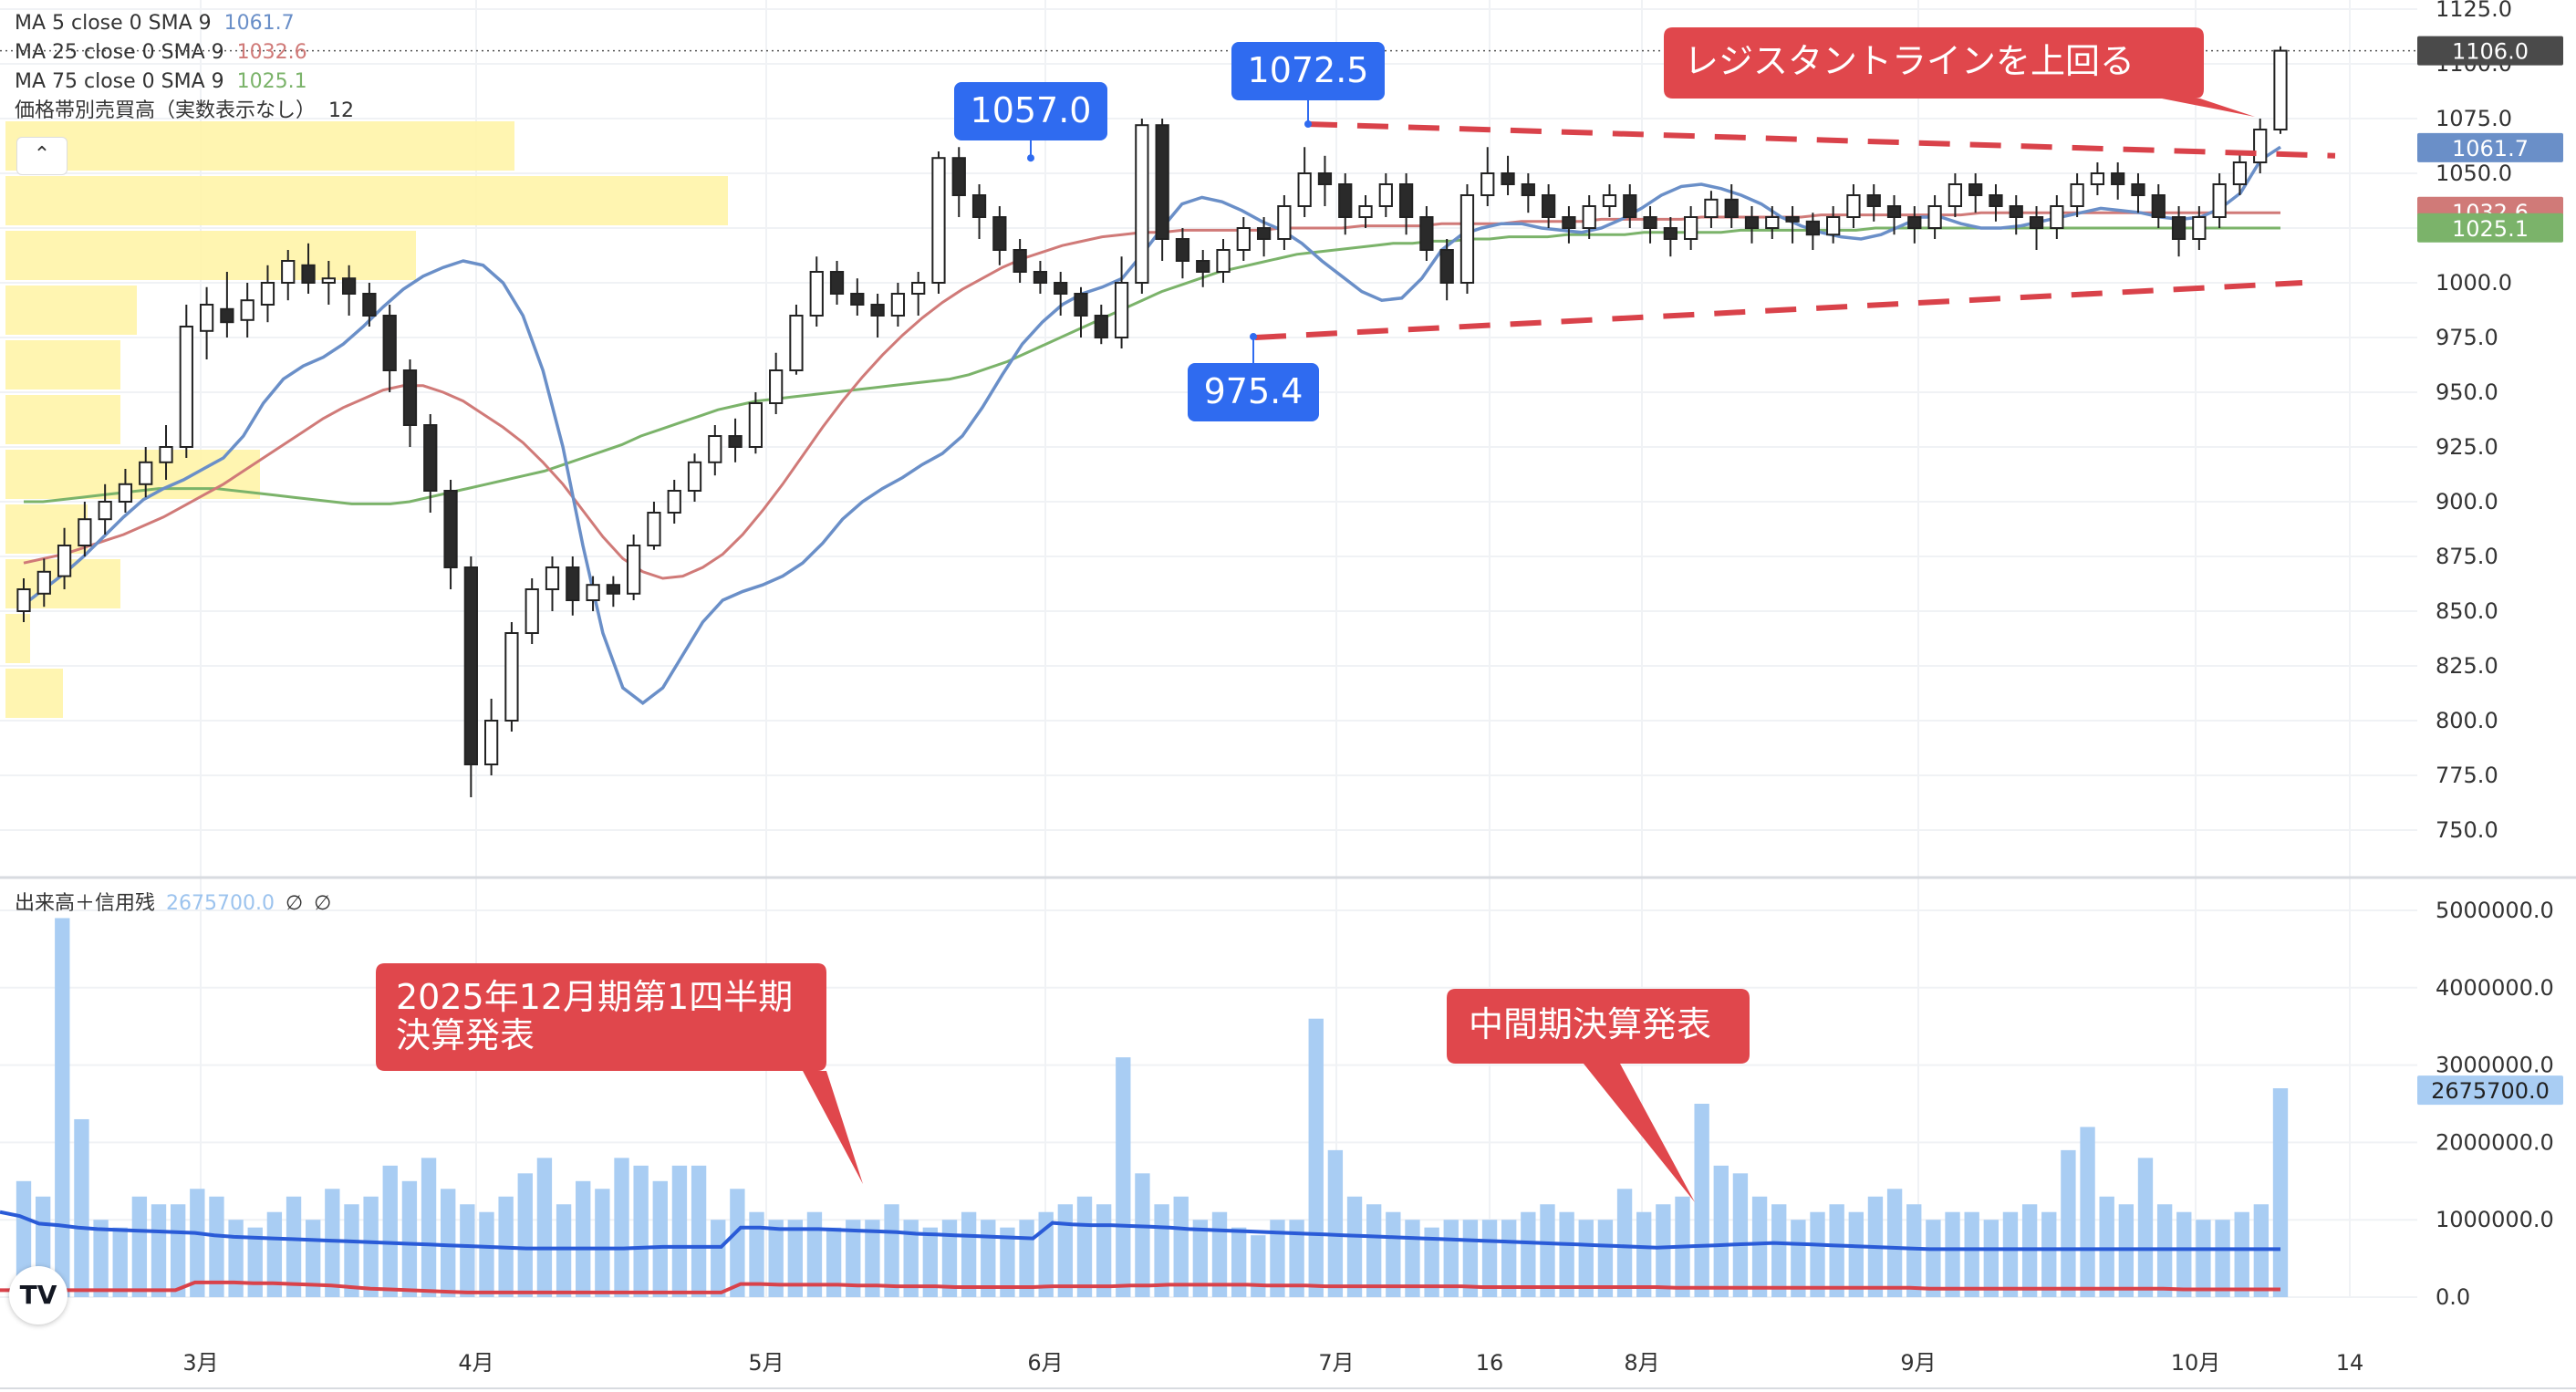 This screenshot has width=2576, height=1392. What do you see at coordinates (2467, 337) in the screenshot?
I see `price-tick-label: 975.0` at bounding box center [2467, 337].